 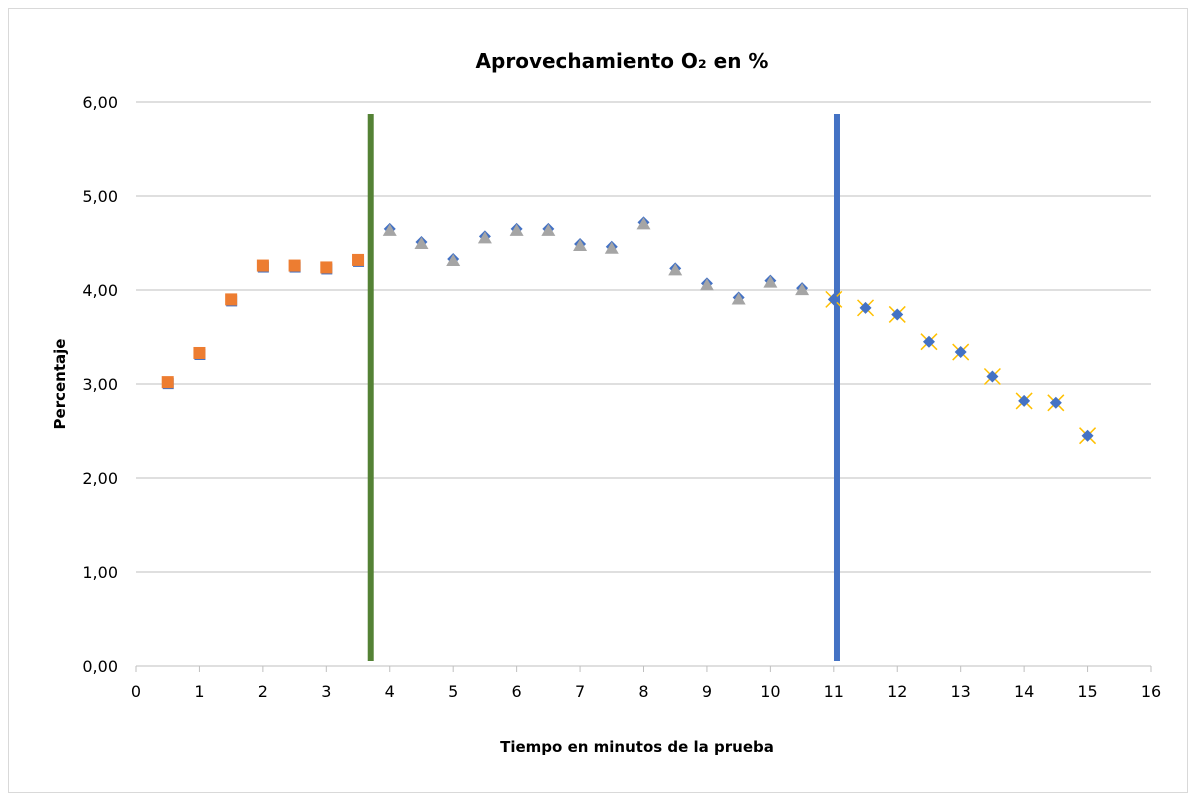 I want to click on x-tick-label: 1, so click(x=199, y=691).